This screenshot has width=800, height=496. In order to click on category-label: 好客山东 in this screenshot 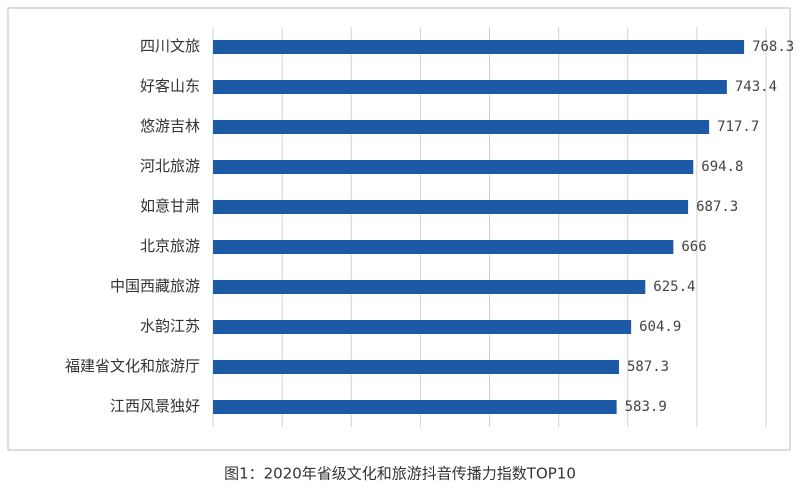, I will do `click(170, 86)`.